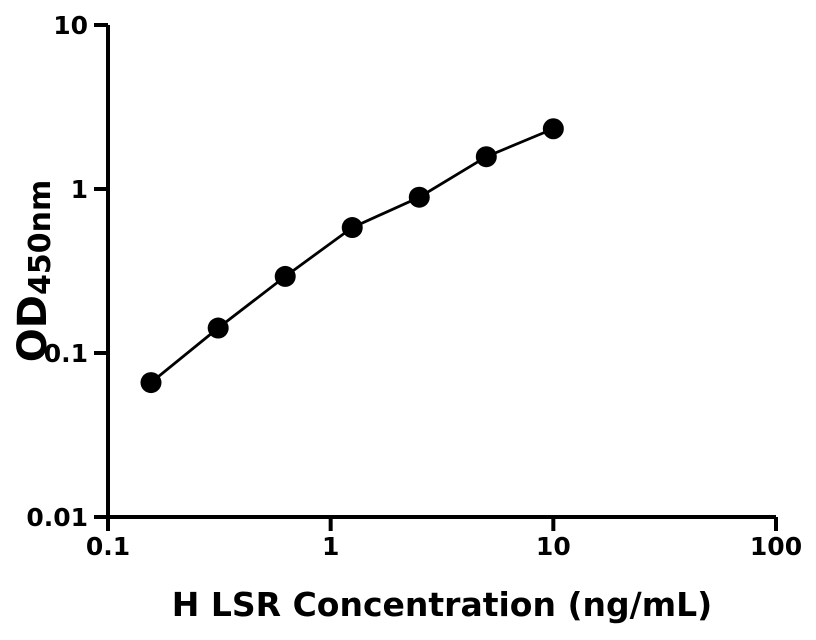  Describe the element at coordinates (66, 353) in the screenshot. I see `y-tick-label: 0.1` at that location.